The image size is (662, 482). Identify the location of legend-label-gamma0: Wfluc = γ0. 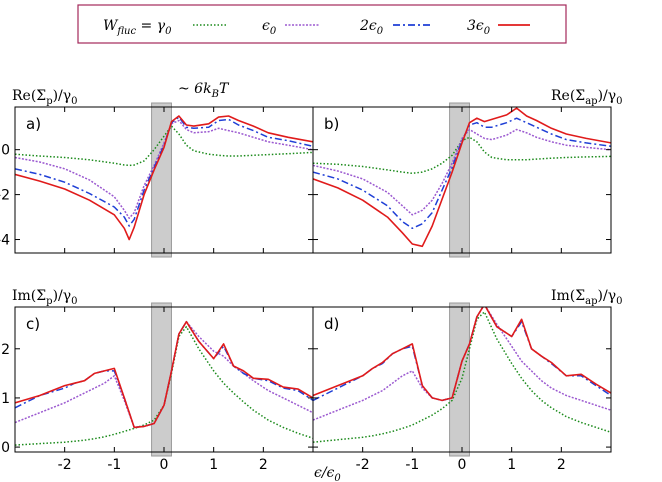
(137, 27).